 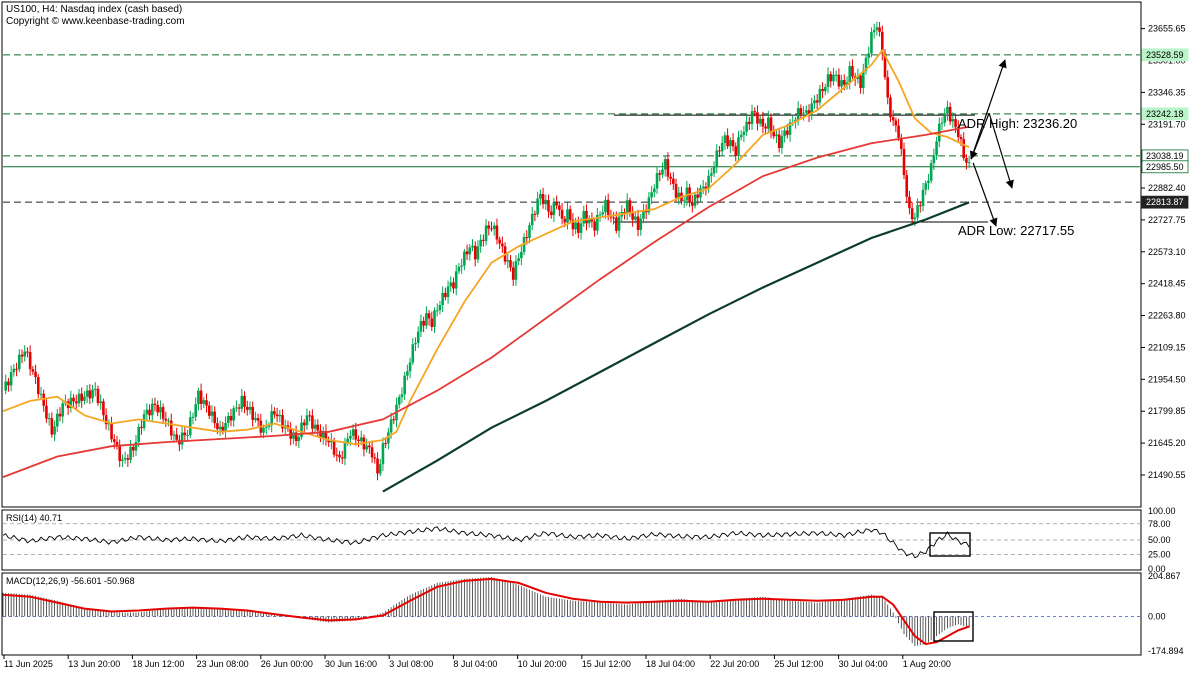 What do you see at coordinates (1157, 569) in the screenshot?
I see `rsi-tick-label: 0.00` at bounding box center [1157, 569].